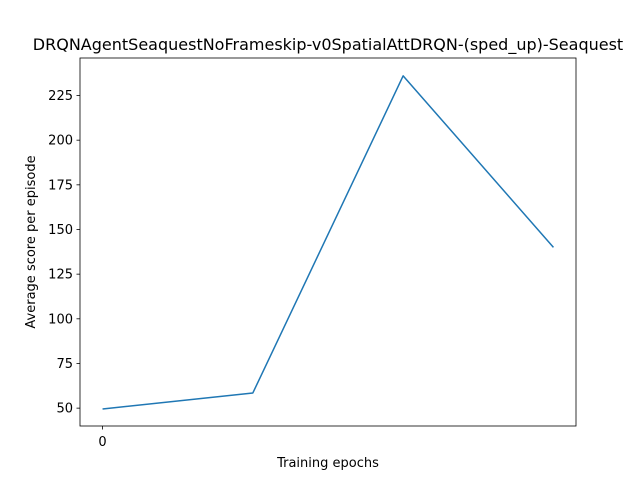  Describe the element at coordinates (64, 409) in the screenshot. I see `y-tick-label: 50` at that location.